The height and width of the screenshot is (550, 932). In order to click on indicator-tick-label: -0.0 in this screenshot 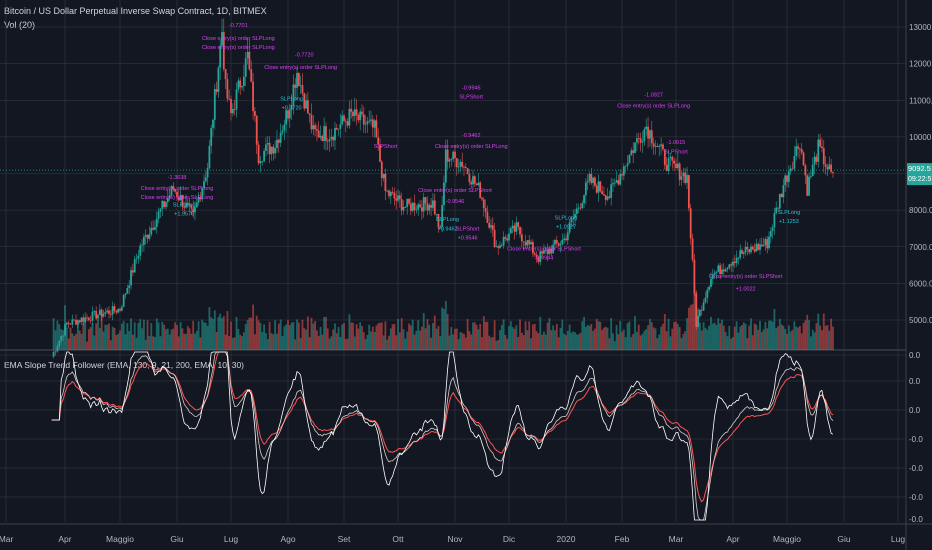, I will do `click(916, 497)`.